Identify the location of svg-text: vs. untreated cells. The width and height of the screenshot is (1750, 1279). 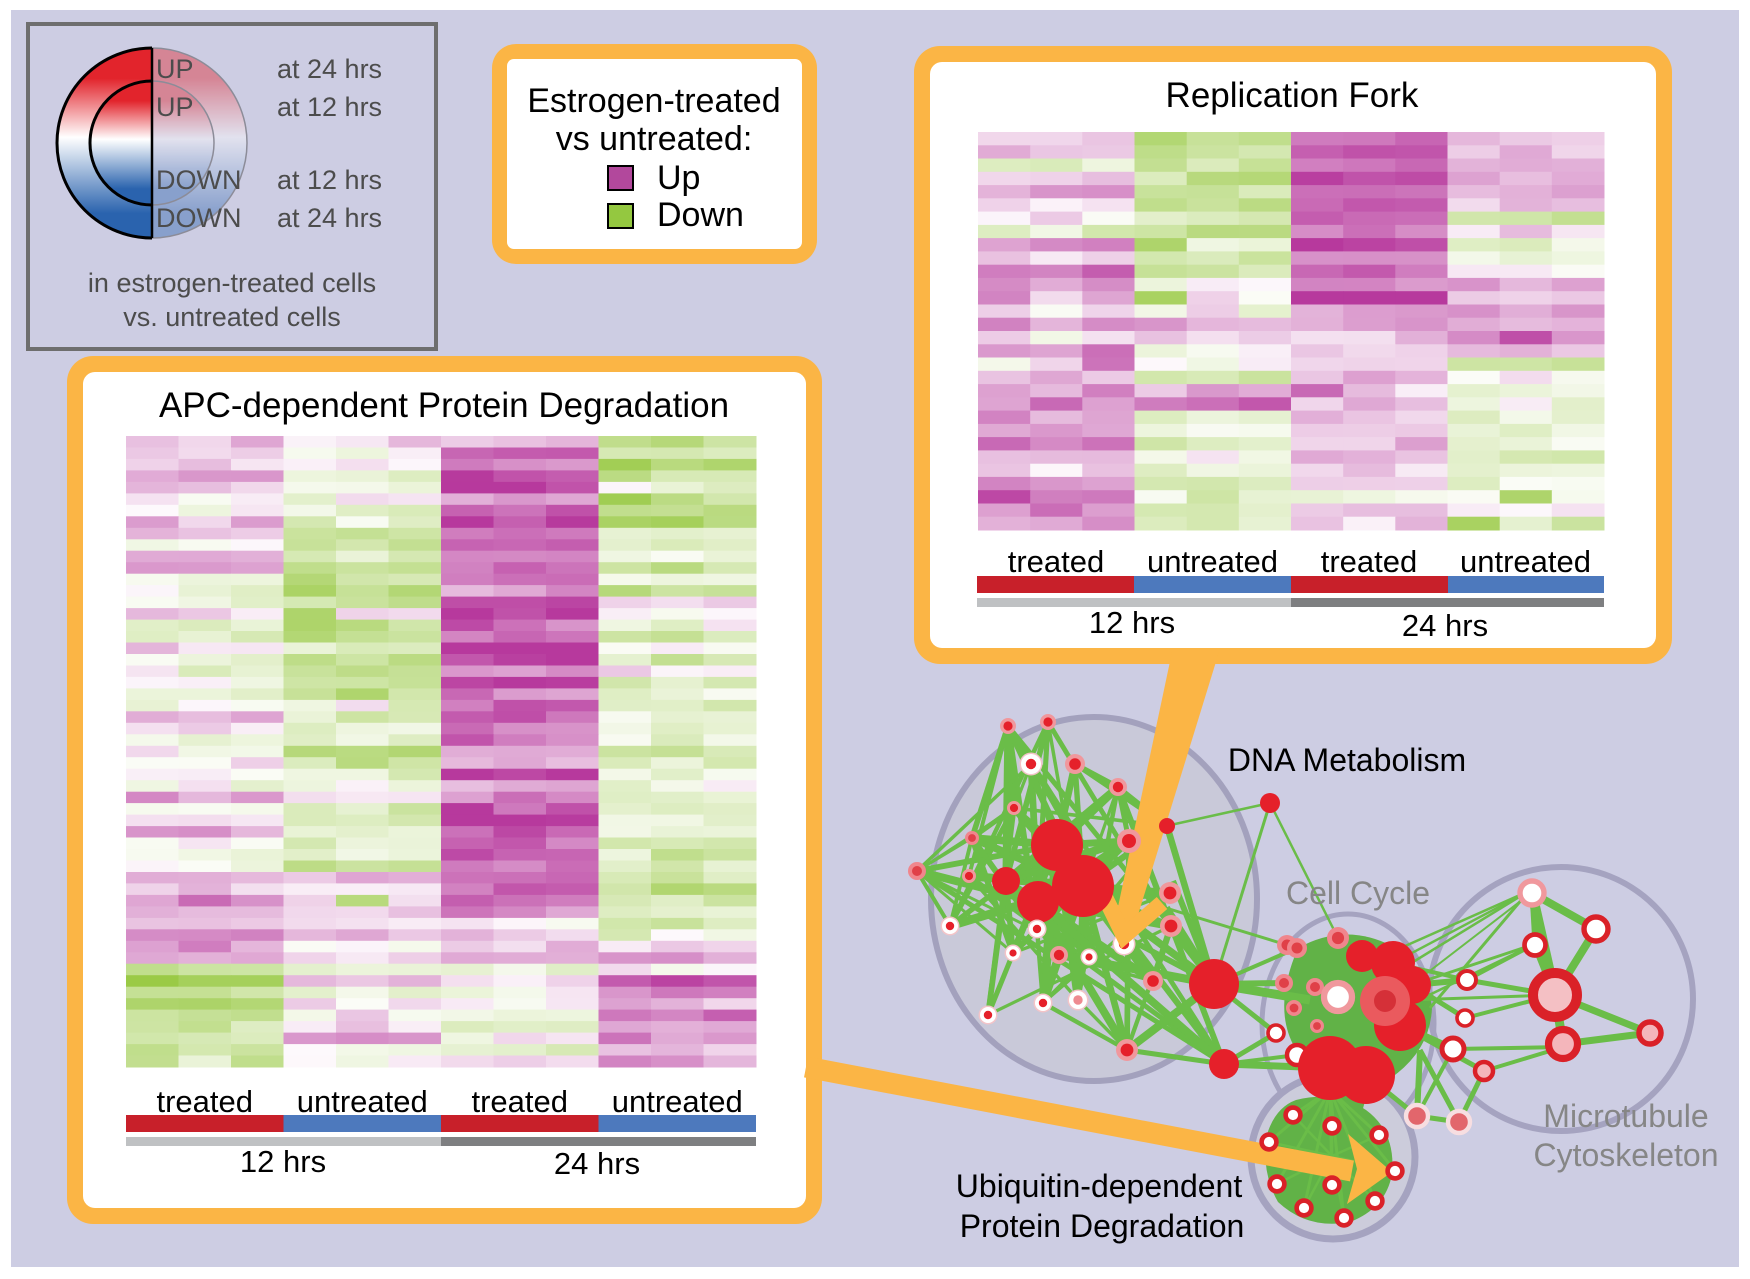
(232, 317).